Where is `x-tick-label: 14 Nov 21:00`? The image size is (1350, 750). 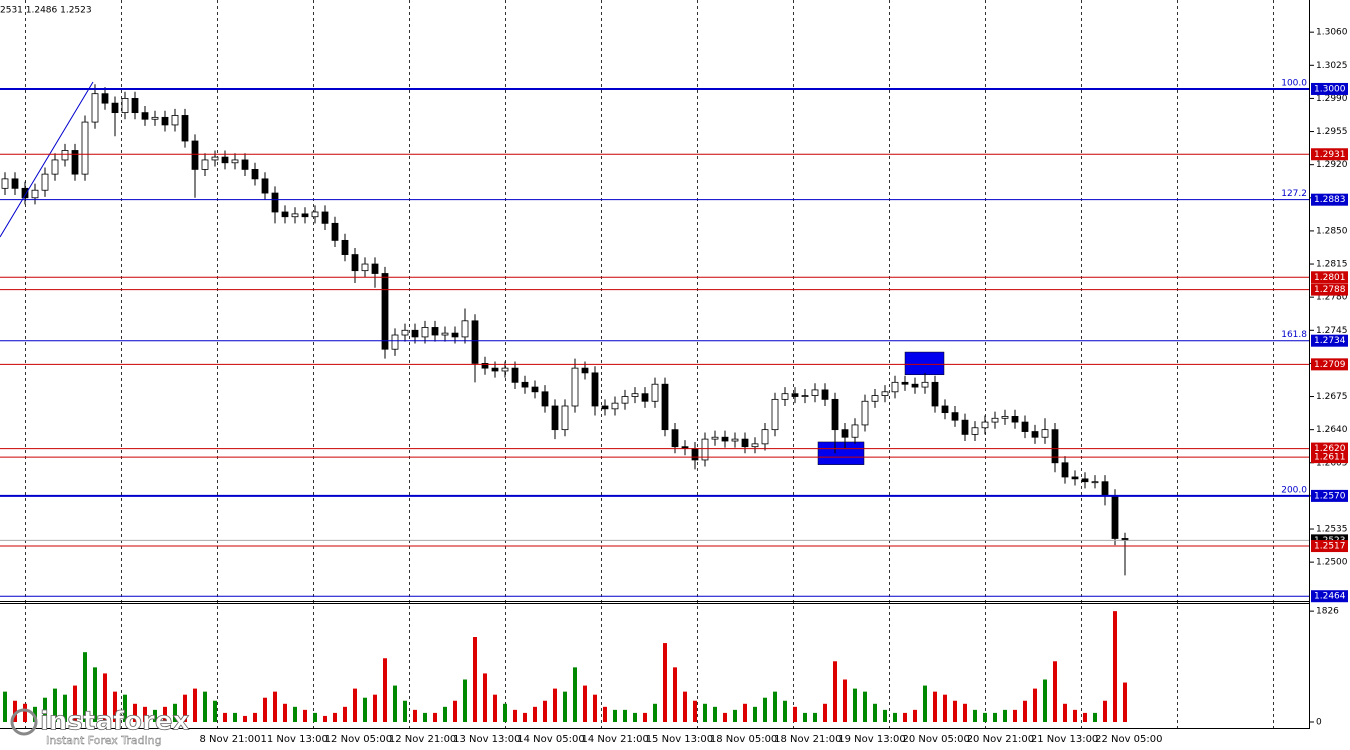
x-tick-label: 14 Nov 21:00 is located at coordinates (614, 739).